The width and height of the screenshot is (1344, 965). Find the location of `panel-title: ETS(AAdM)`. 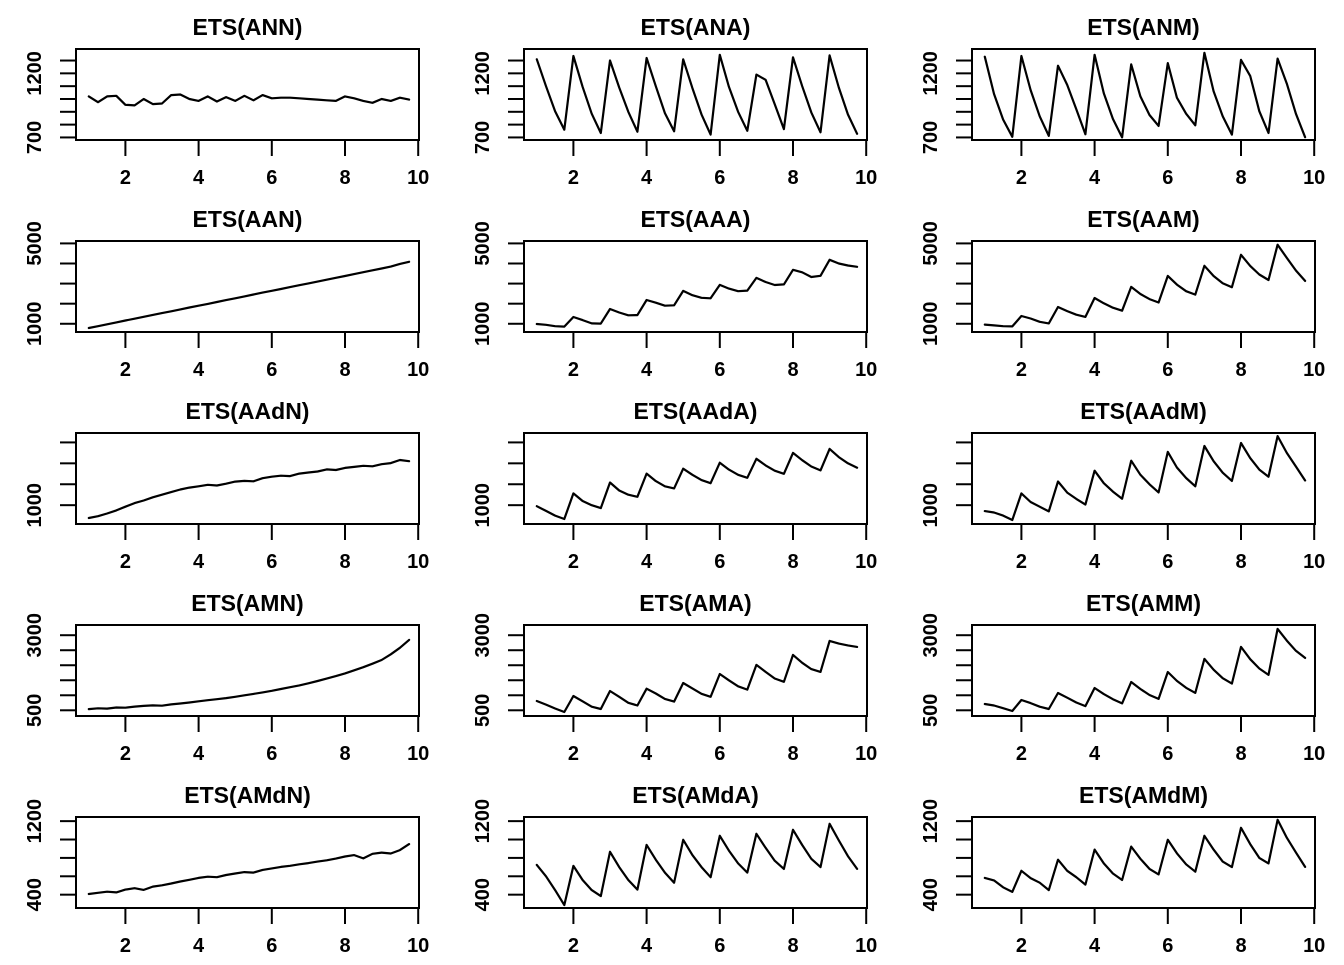

panel-title: ETS(AAdM) is located at coordinates (1143, 411).